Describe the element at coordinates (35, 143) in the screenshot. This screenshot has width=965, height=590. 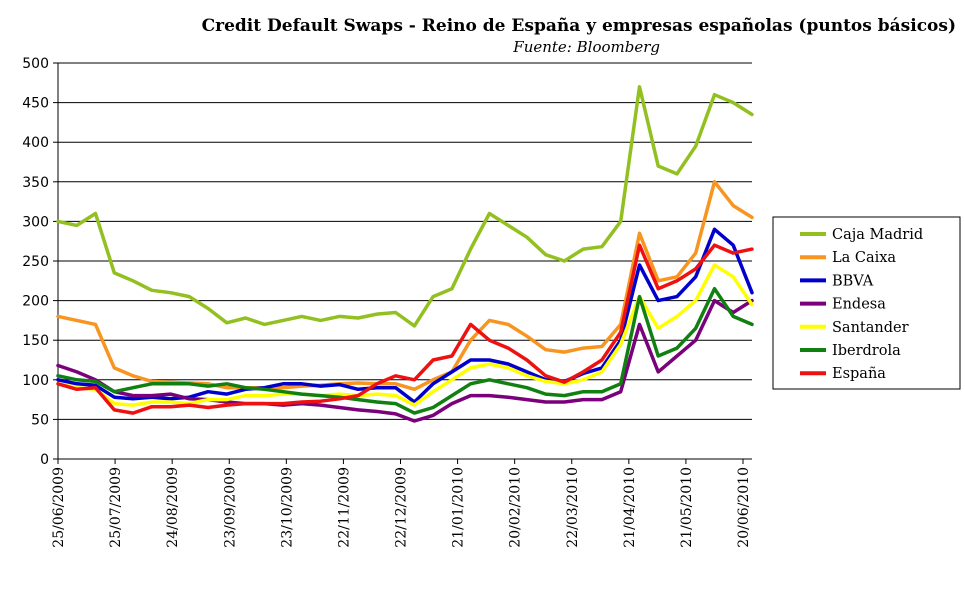
I see `y-tick-label: 400` at that location.